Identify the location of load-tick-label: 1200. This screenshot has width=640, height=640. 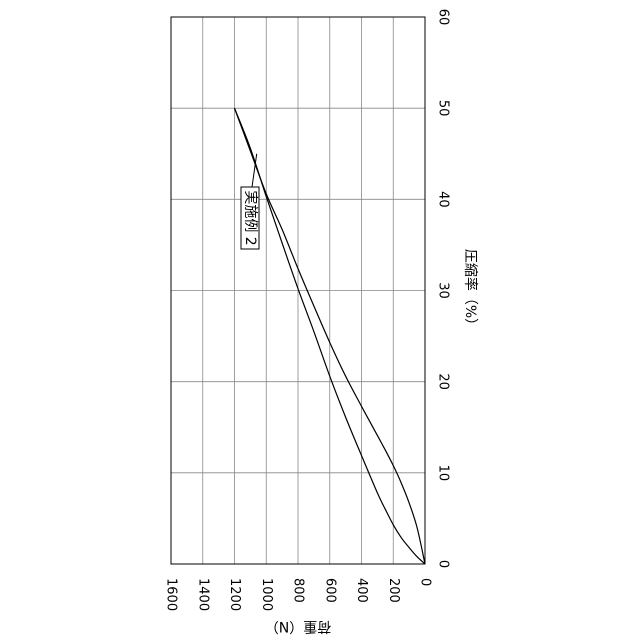
(234, 594).